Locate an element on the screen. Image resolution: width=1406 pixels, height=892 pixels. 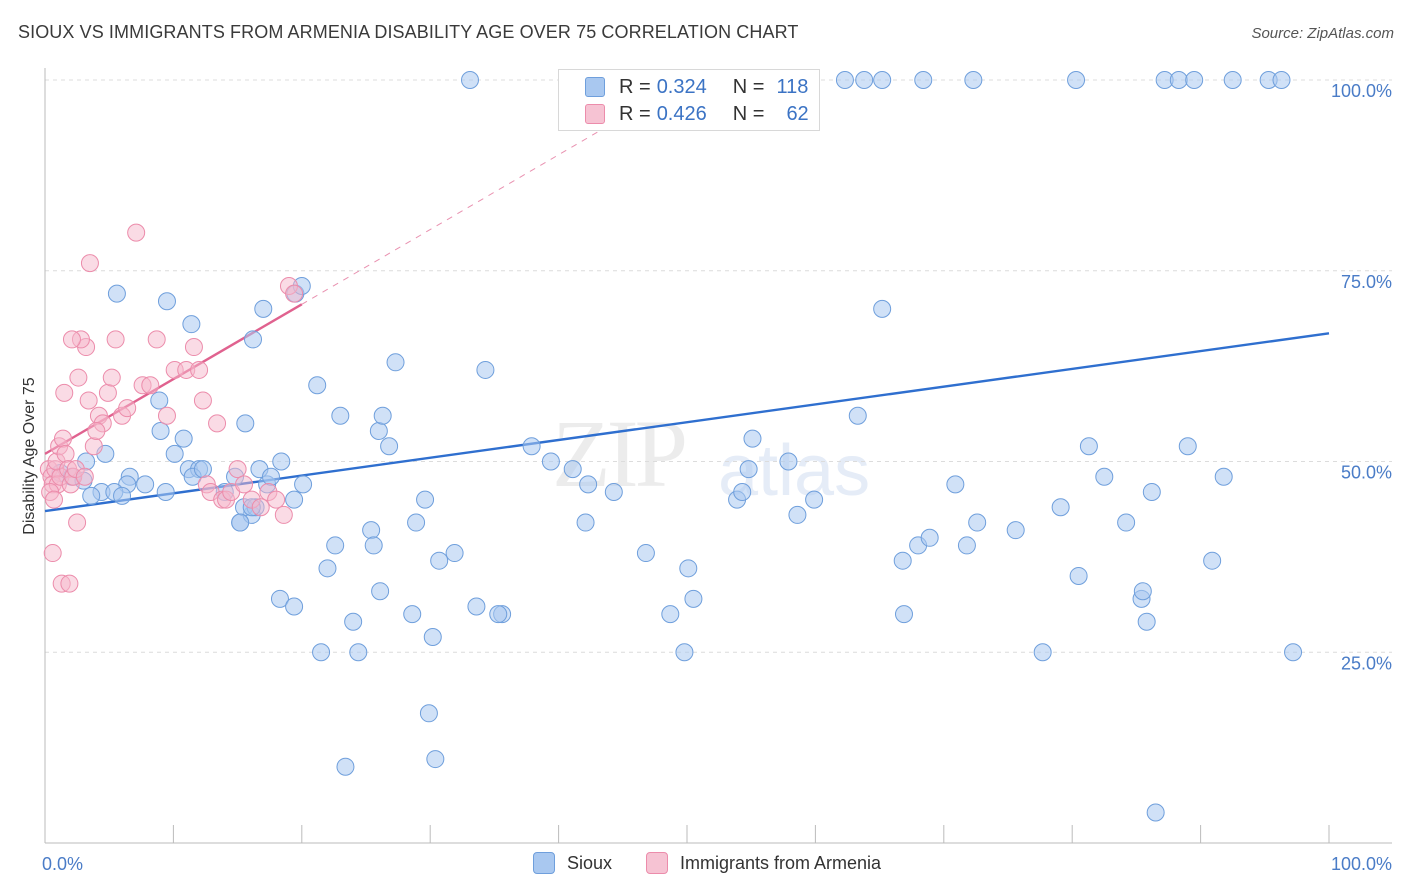
legend-item-sioux: Sioux is located at coordinates (572, 863).